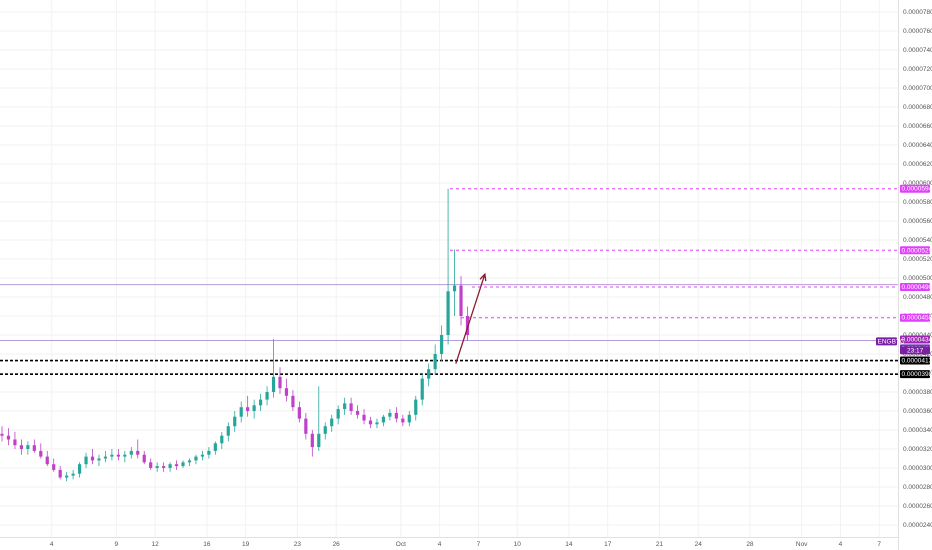  I want to click on date-tick-label: 21, so click(660, 544).